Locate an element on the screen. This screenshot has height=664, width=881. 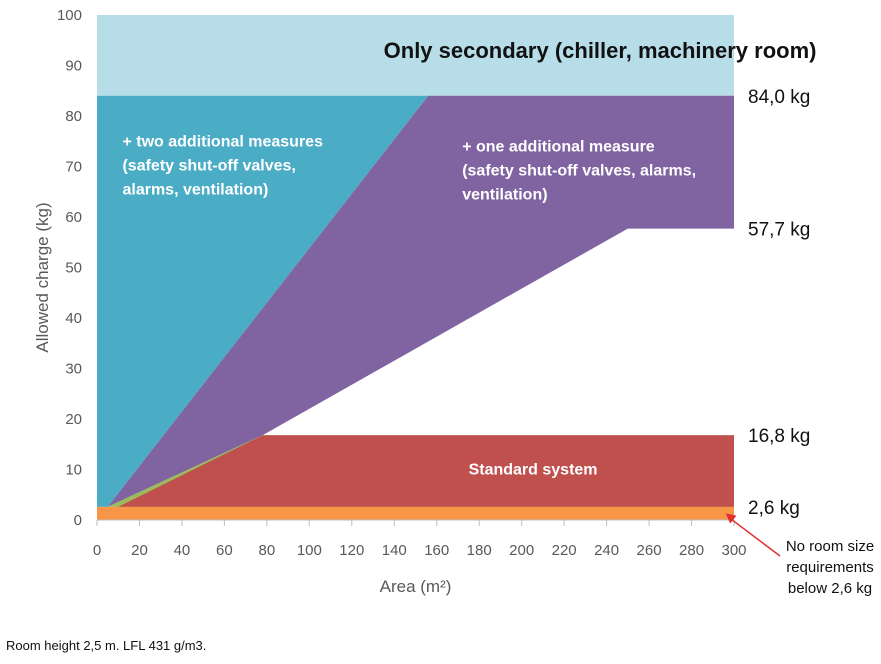
y-tick-label: 10 is located at coordinates (73, 470).